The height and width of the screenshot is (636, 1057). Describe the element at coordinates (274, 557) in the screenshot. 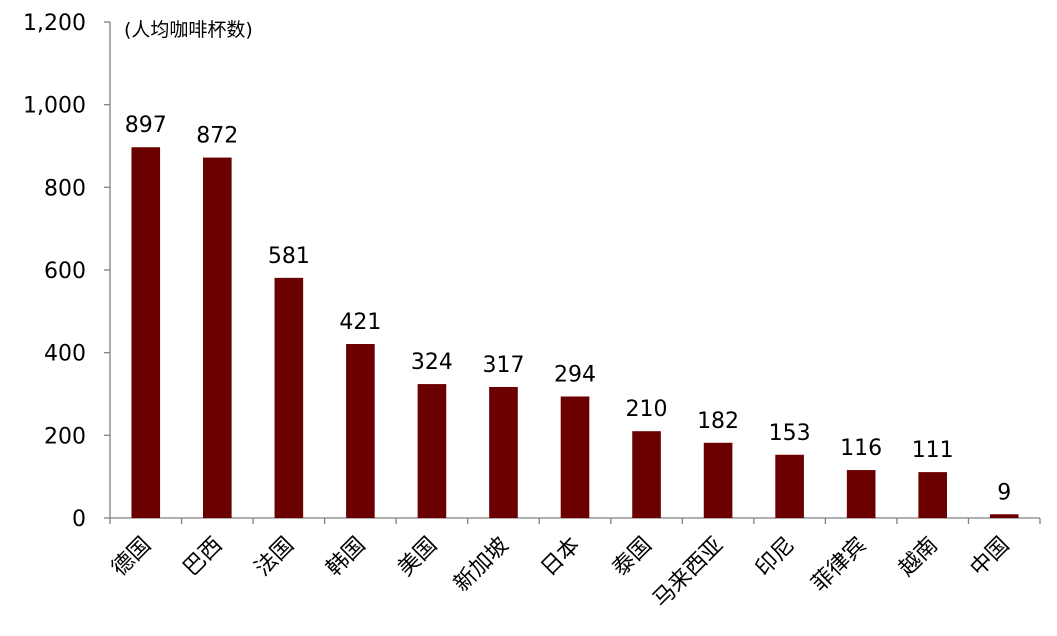

I see `category-label: 法国` at that location.